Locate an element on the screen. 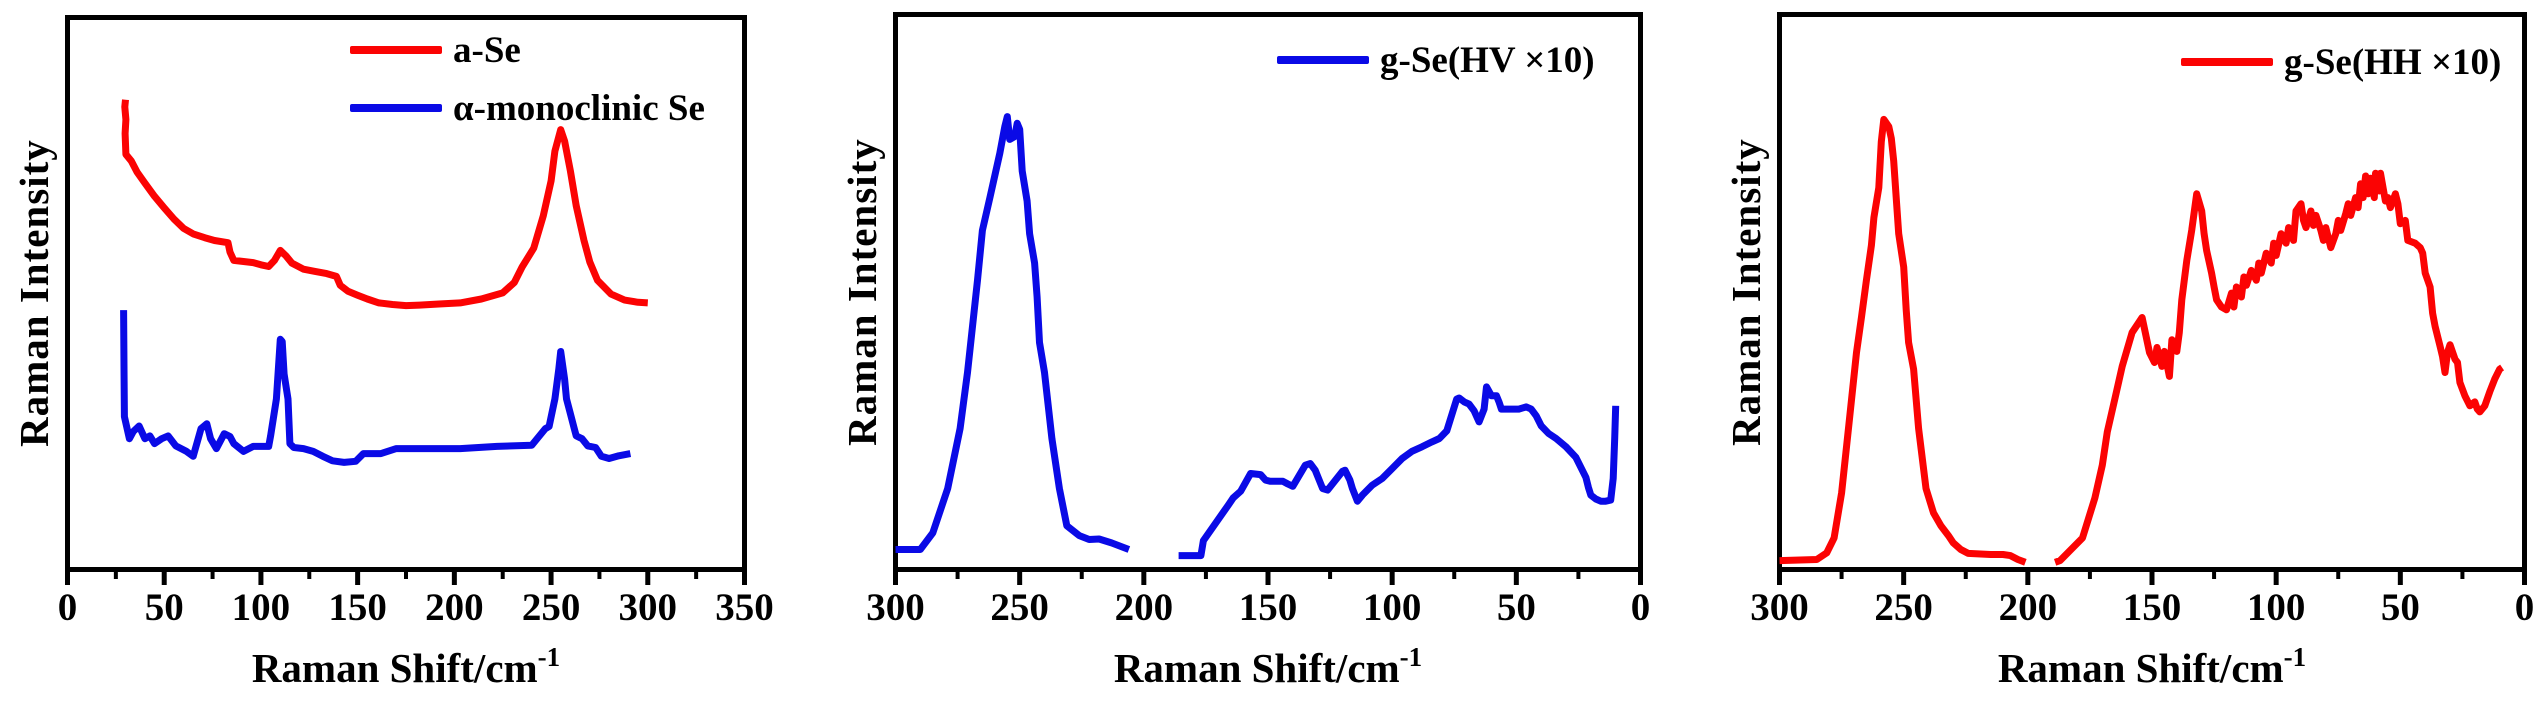 The image size is (2540, 709). legend-entry: g-Se(HH ×10) is located at coordinates (2341, 62).